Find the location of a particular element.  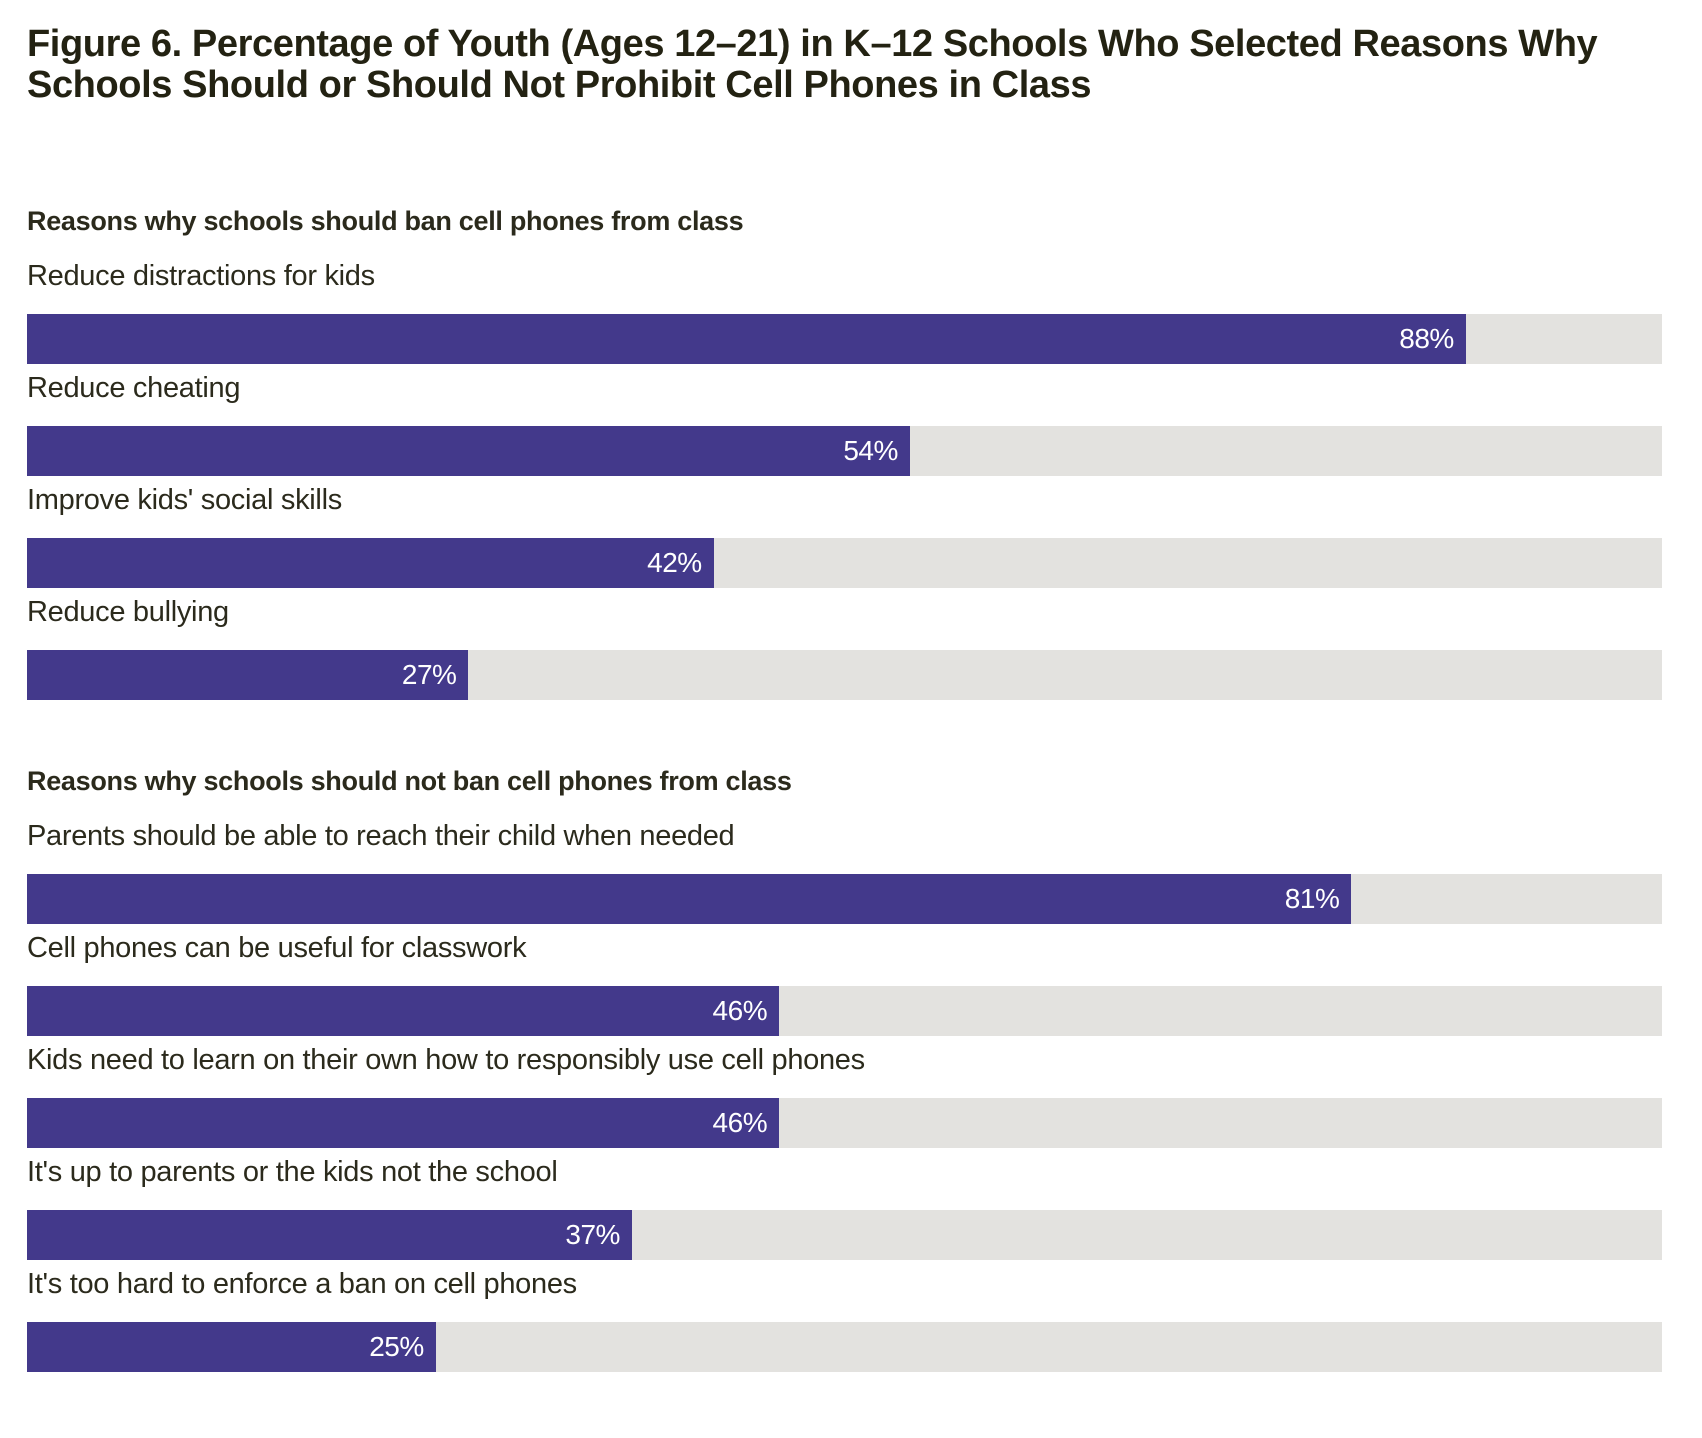

bar-track: 81% is located at coordinates (844, 899).